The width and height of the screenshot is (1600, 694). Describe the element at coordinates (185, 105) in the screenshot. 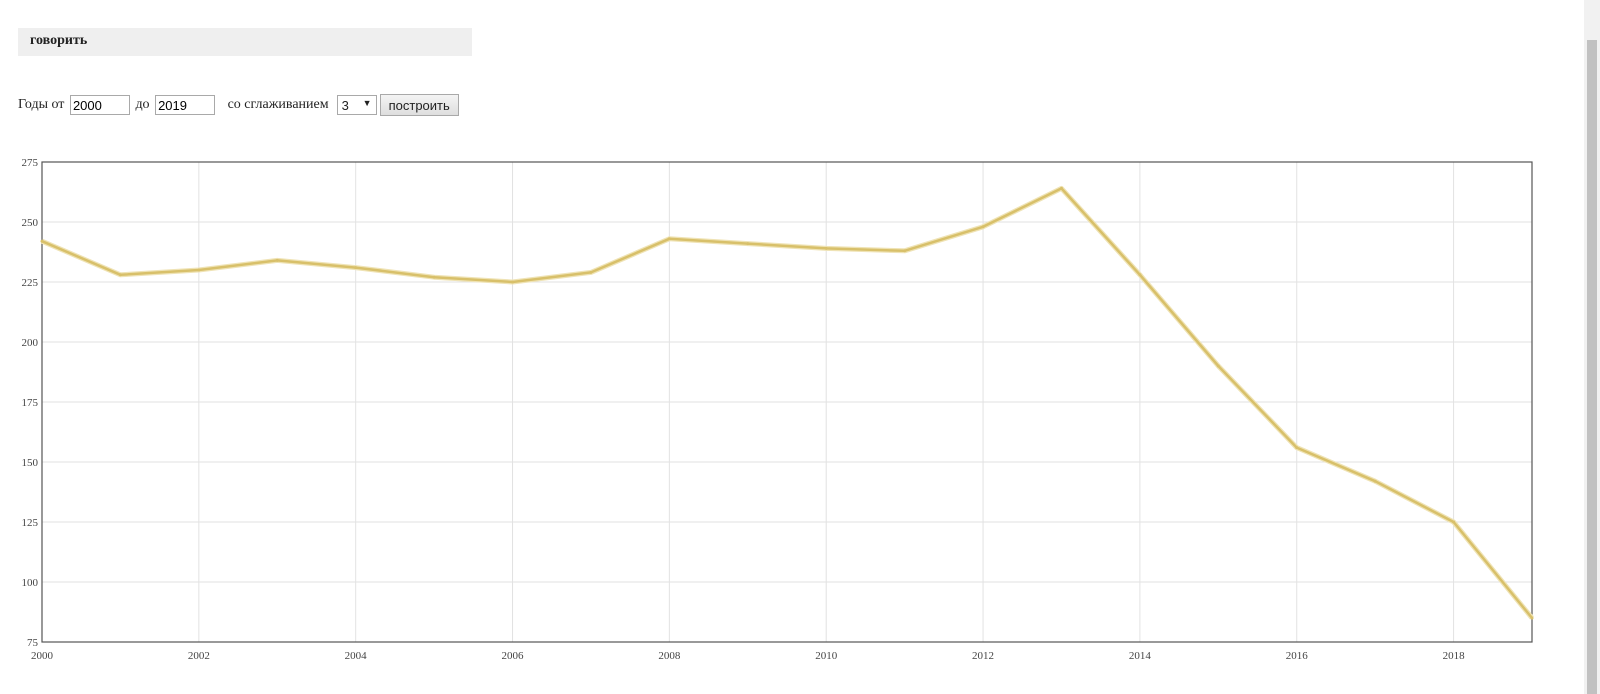

I see `year-to-input` at that location.